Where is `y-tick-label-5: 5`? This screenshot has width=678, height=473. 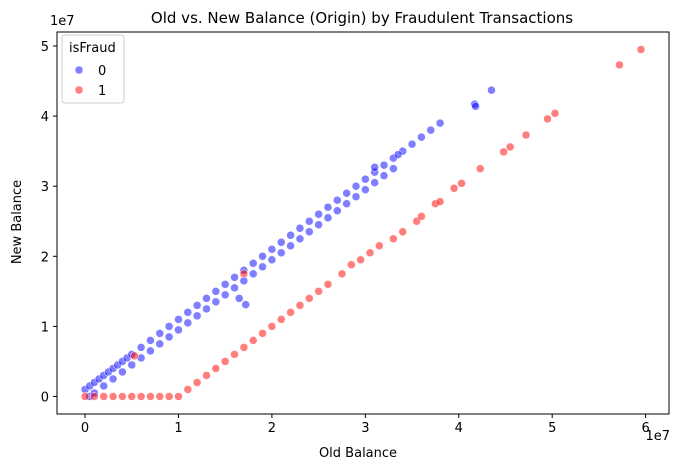 y-tick-label-5: 5 is located at coordinates (45, 47).